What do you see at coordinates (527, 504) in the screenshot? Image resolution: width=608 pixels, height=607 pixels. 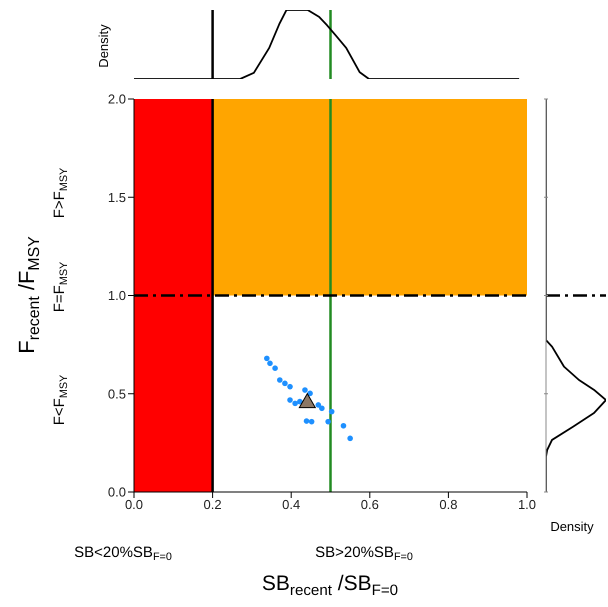 I see `x-tick-label: 1.0` at bounding box center [527, 504].